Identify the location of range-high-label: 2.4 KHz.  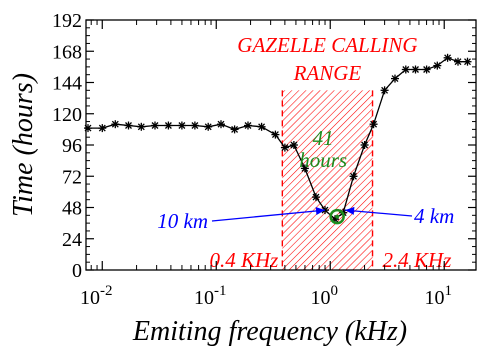
(417, 260).